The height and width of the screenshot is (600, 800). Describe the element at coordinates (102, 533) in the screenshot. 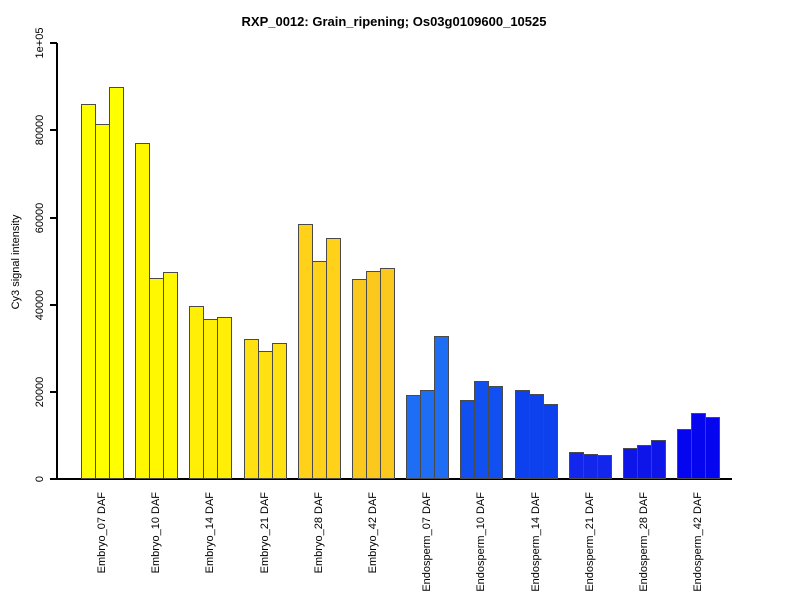

I see `x-category-label: Embryo_07 DAF` at that location.